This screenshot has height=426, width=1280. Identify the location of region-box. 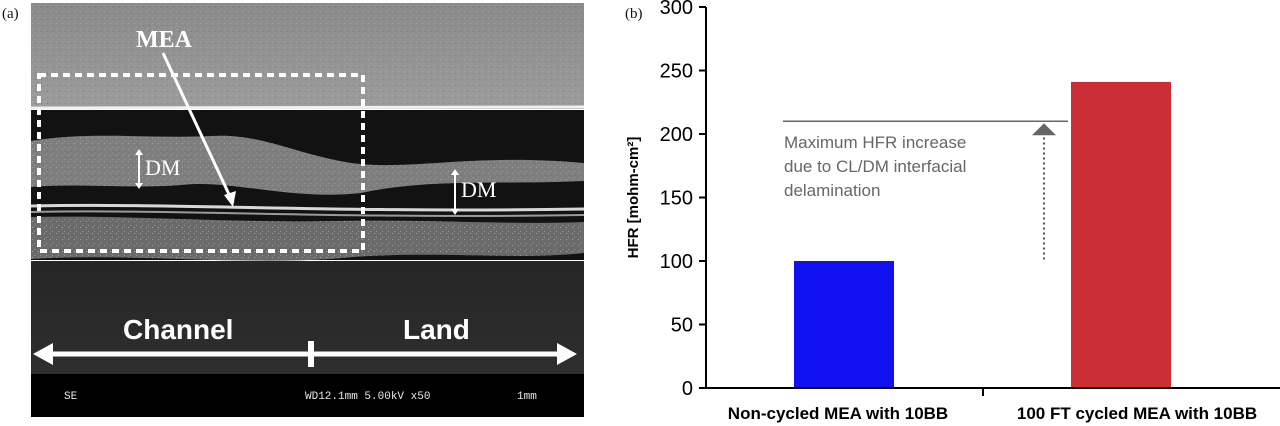
(201, 163).